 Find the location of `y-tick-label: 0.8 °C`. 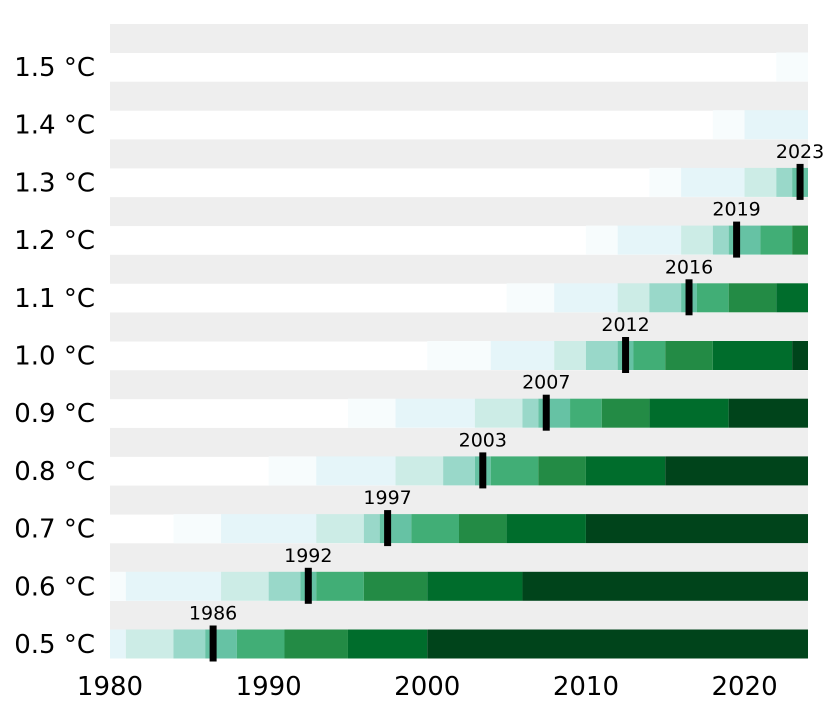

y-tick-label: 0.8 °C is located at coordinates (54, 472).